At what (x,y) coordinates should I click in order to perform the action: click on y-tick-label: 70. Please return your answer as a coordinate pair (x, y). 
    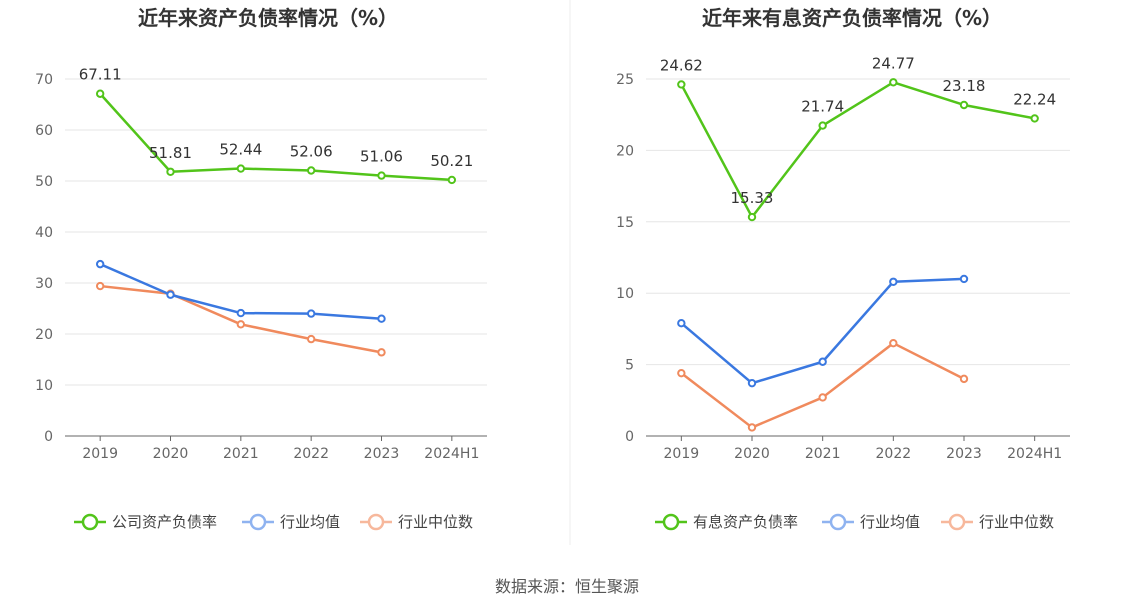
    Looking at the image, I should click on (44, 80).